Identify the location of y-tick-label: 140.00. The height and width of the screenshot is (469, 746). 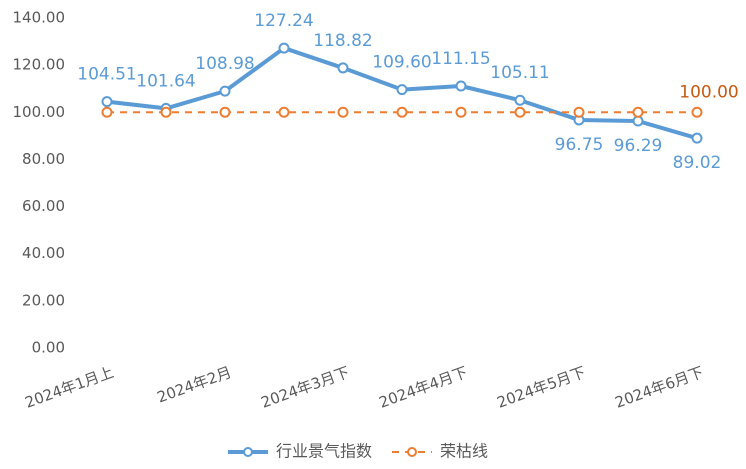
(39, 18).